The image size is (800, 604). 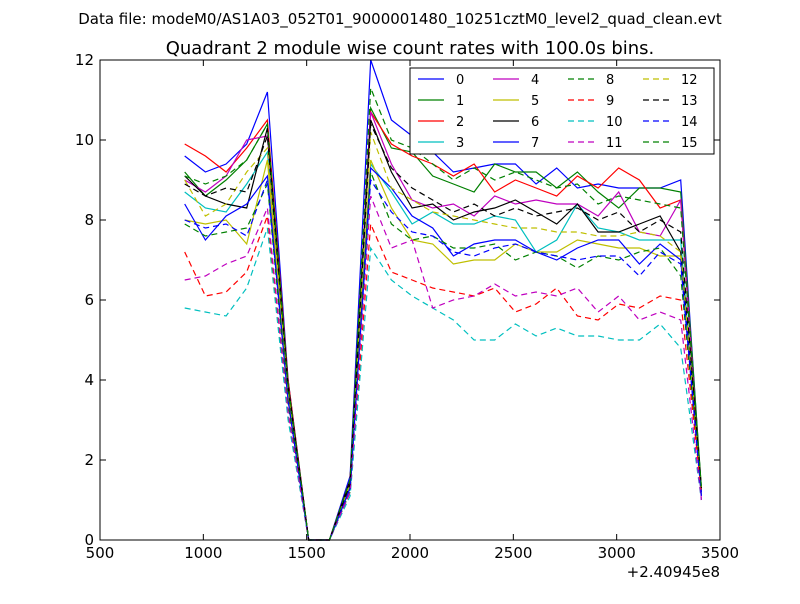 What do you see at coordinates (203, 553) in the screenshot?
I see `x-tick-label: 1000` at bounding box center [203, 553].